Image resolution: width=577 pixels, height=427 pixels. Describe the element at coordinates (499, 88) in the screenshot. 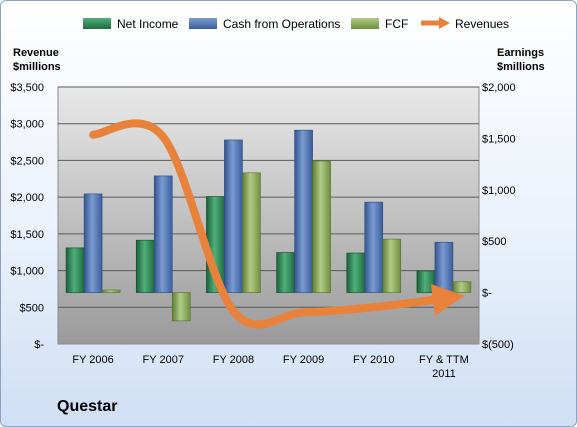

I see `right-tick-label: $2,000` at that location.